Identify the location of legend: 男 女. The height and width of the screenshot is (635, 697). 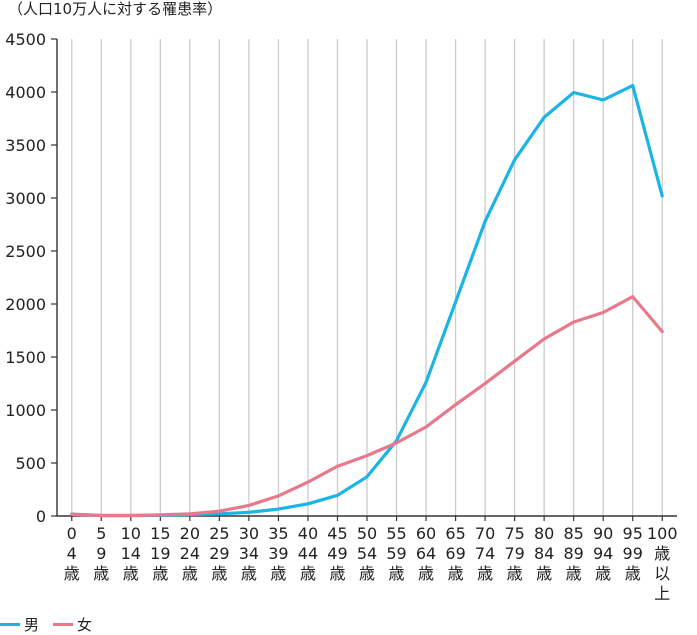
(53, 624).